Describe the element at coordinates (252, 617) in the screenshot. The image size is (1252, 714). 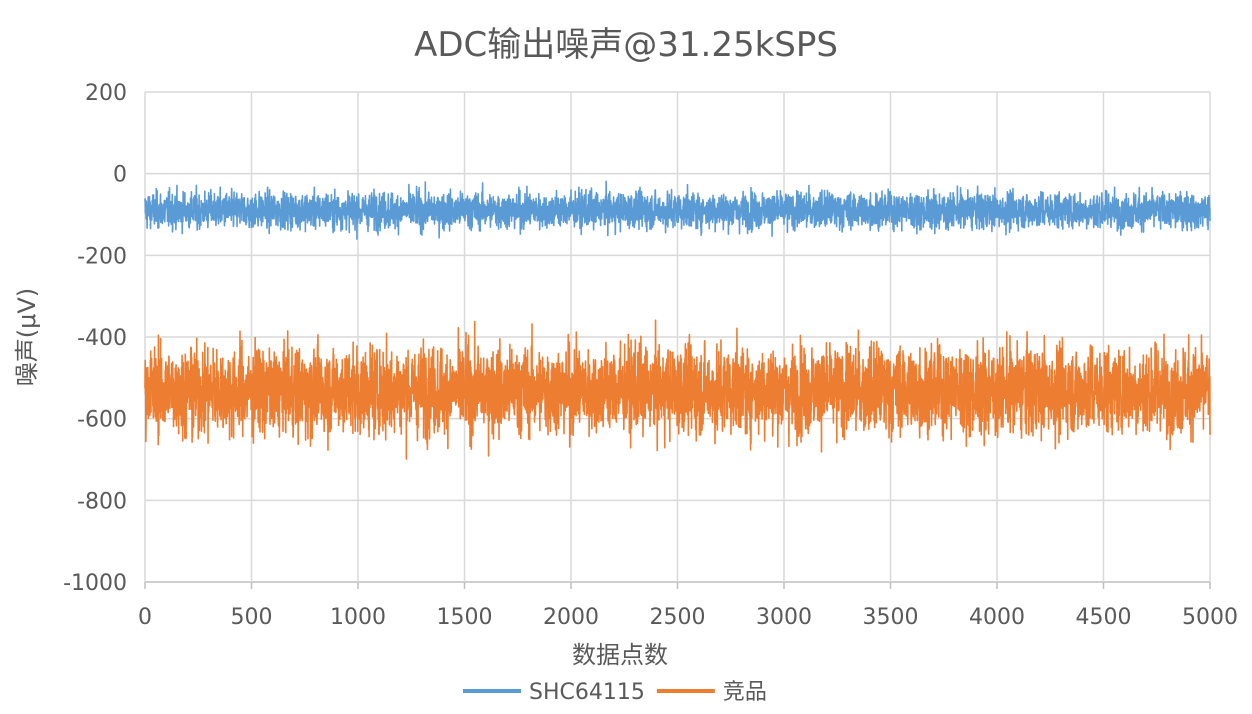
I see `x-tick-label: 500` at that location.